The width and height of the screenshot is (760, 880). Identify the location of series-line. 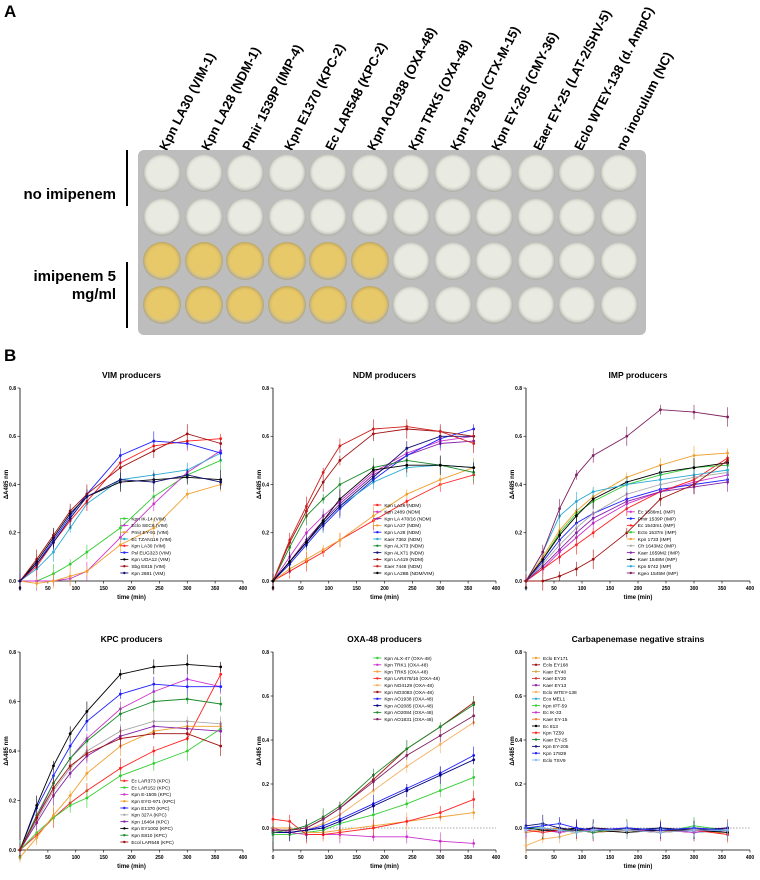
(373, 504).